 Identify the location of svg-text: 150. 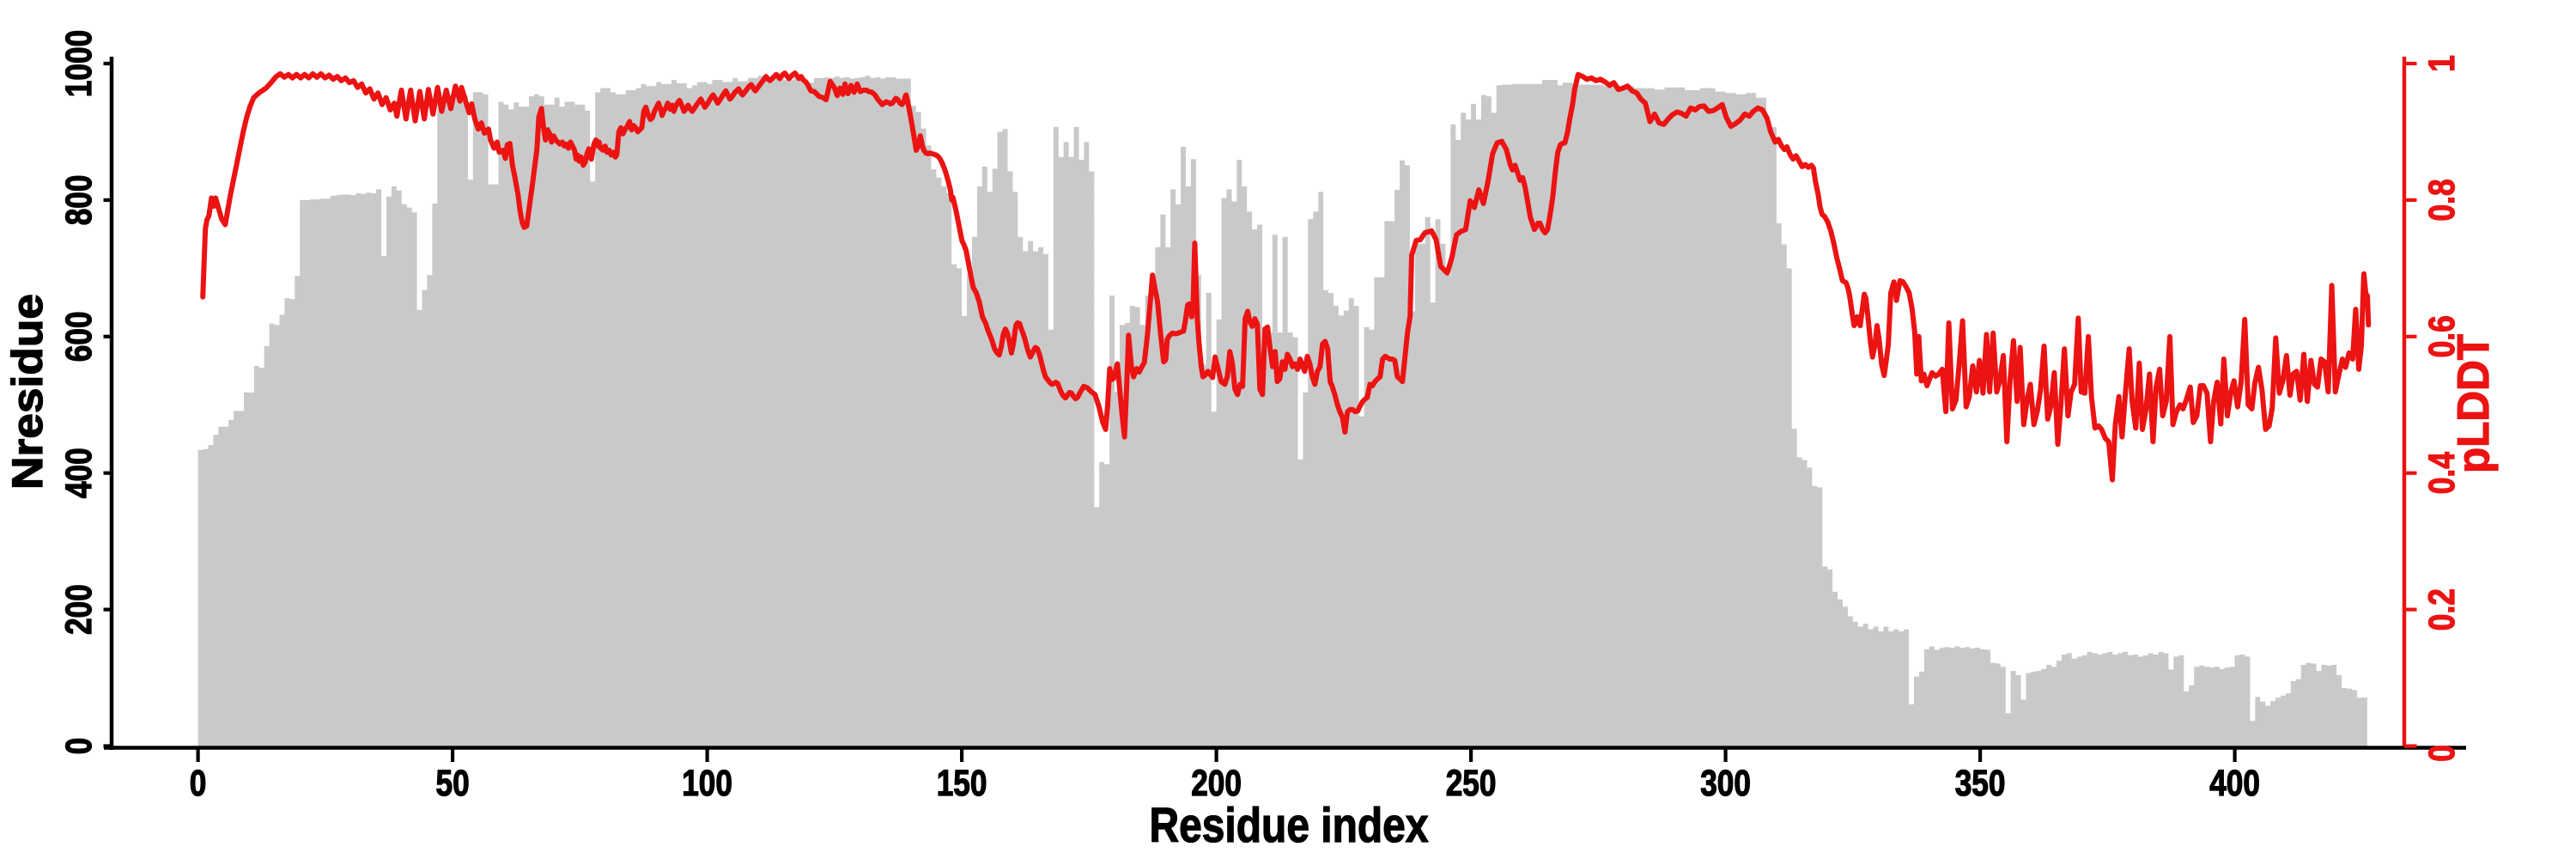
(962, 783).